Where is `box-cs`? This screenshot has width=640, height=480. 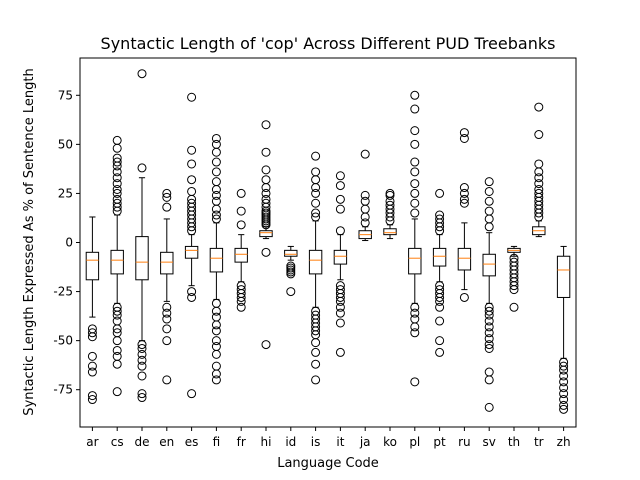 box-cs is located at coordinates (117, 262).